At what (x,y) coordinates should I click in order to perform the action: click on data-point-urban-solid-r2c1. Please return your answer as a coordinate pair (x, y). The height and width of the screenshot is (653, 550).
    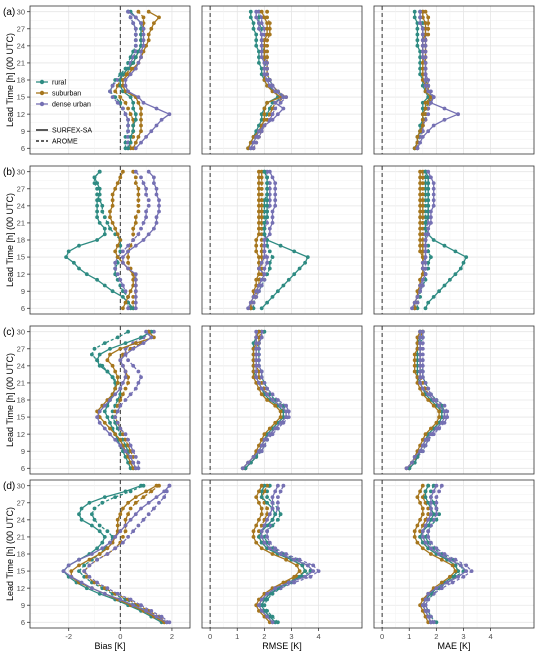
    Looking at the image, I should click on (286, 417).